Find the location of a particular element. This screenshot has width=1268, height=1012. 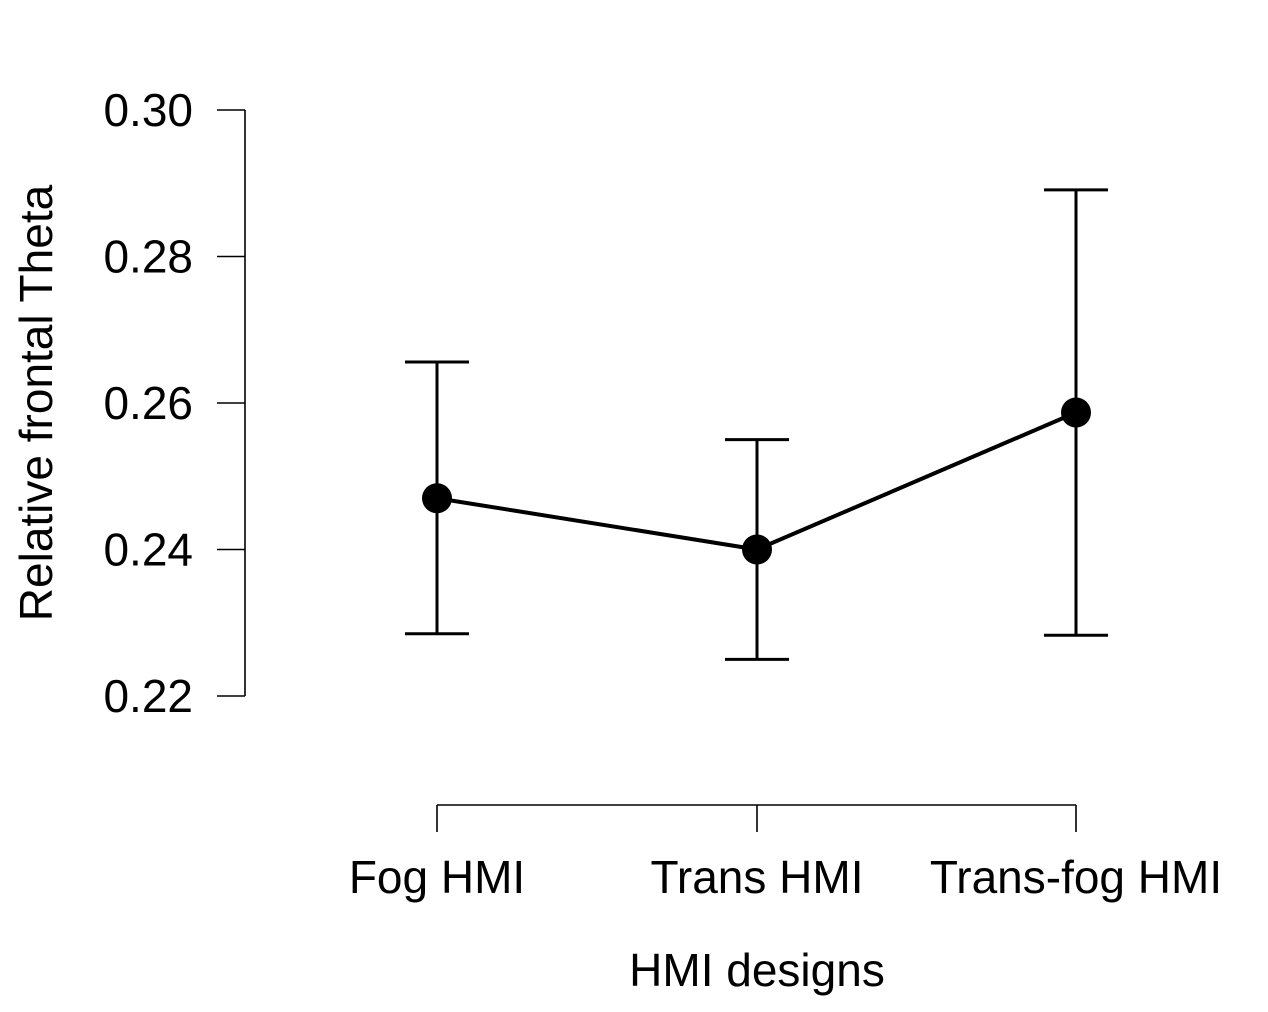

y-tick-label: 0.30 is located at coordinates (148, 110).